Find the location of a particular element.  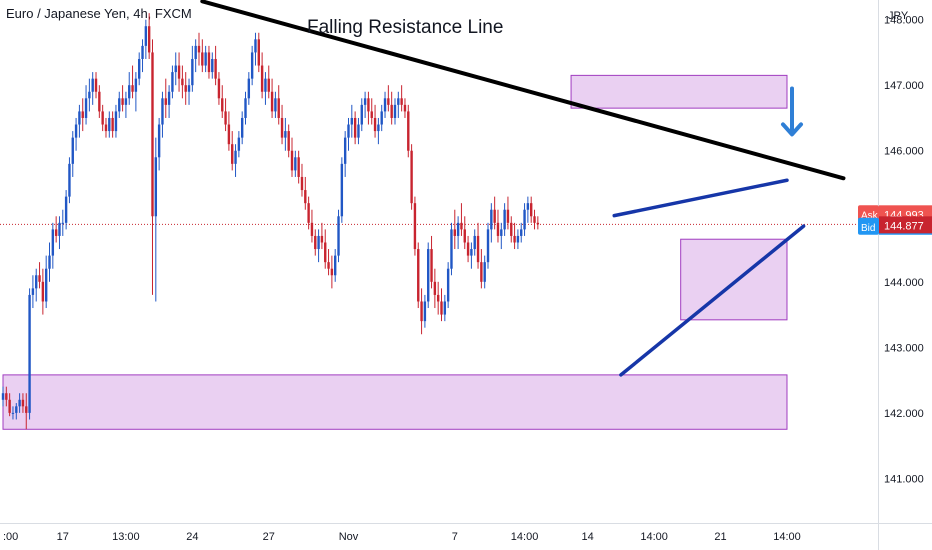

last-price-badge is located at coordinates (905, 225).